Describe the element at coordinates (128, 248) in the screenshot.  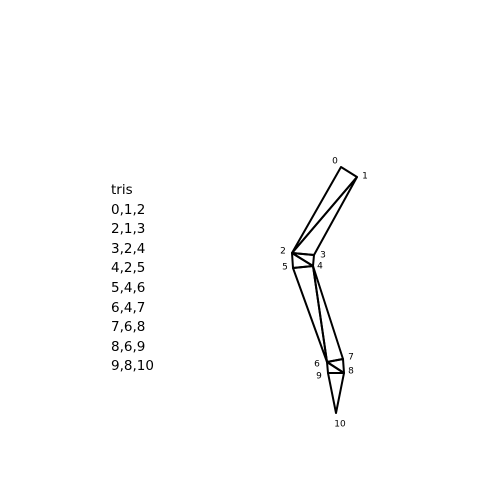
I see `triangle-entry: 3,2,4` at that location.